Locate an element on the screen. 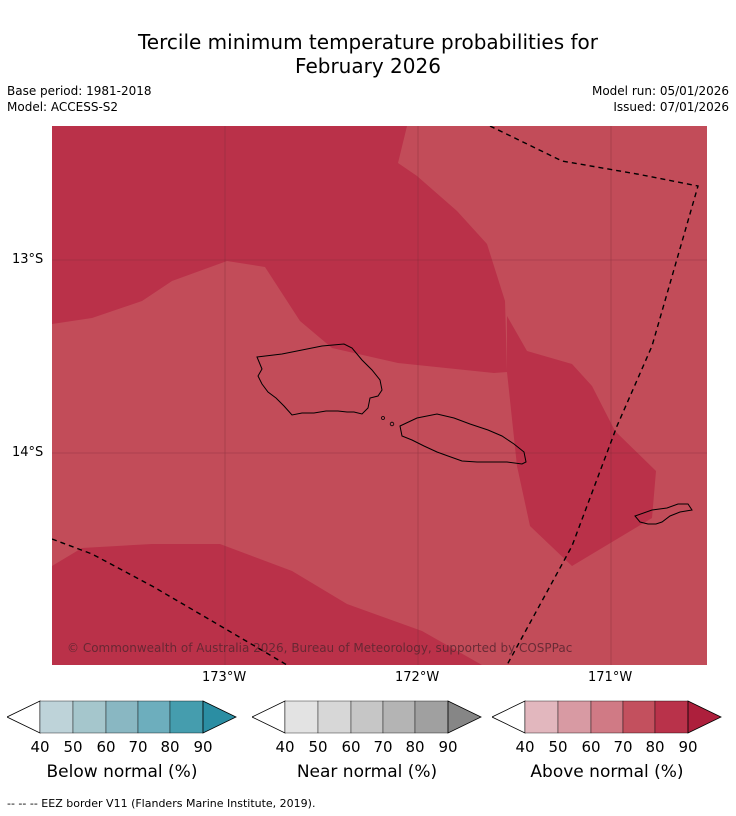 Image resolution: width=736 pixels, height=816 pixels. near-tick-60: 60 is located at coordinates (351, 747).